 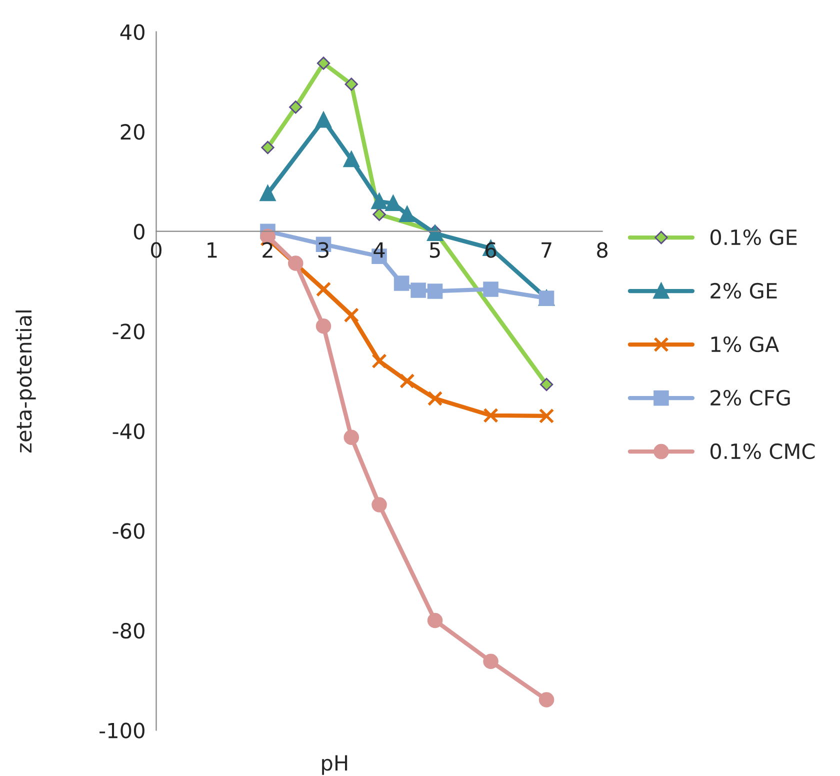 I want to click on y-tick-label: 40, so click(x=132, y=32).